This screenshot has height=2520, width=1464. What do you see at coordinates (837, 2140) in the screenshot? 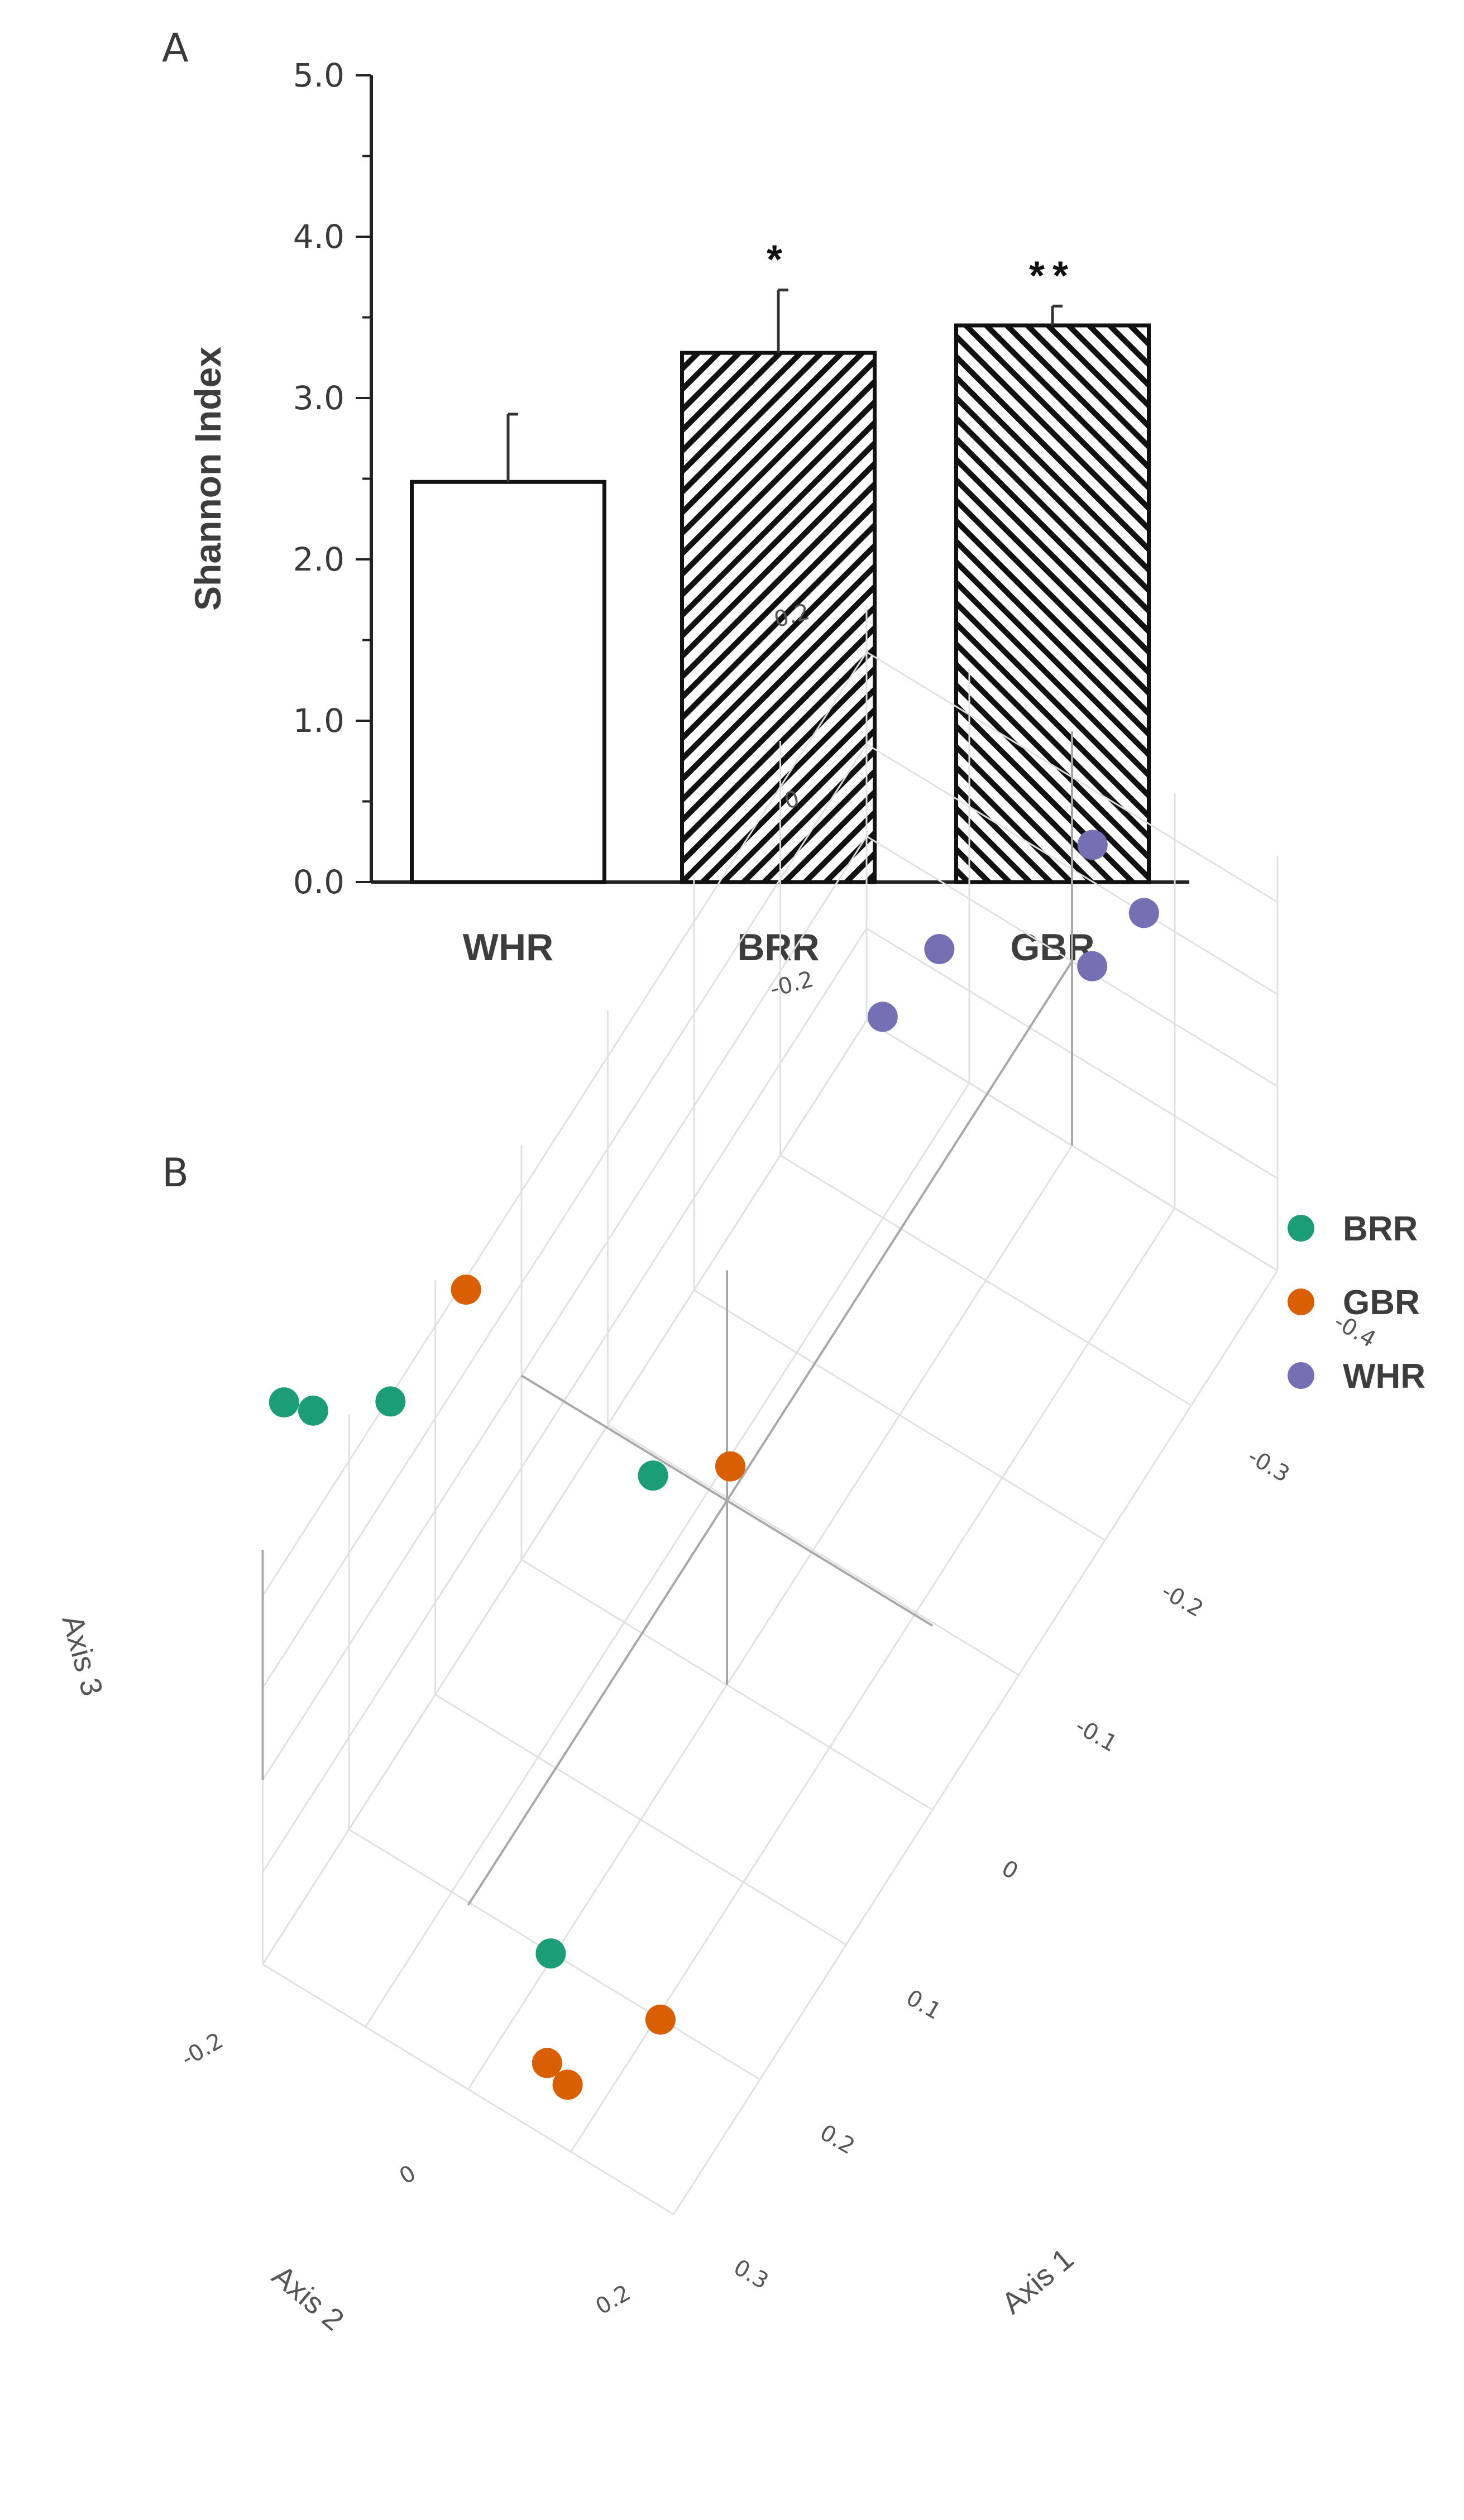
I see `axis1-tick-label: 0.2` at bounding box center [837, 2140].